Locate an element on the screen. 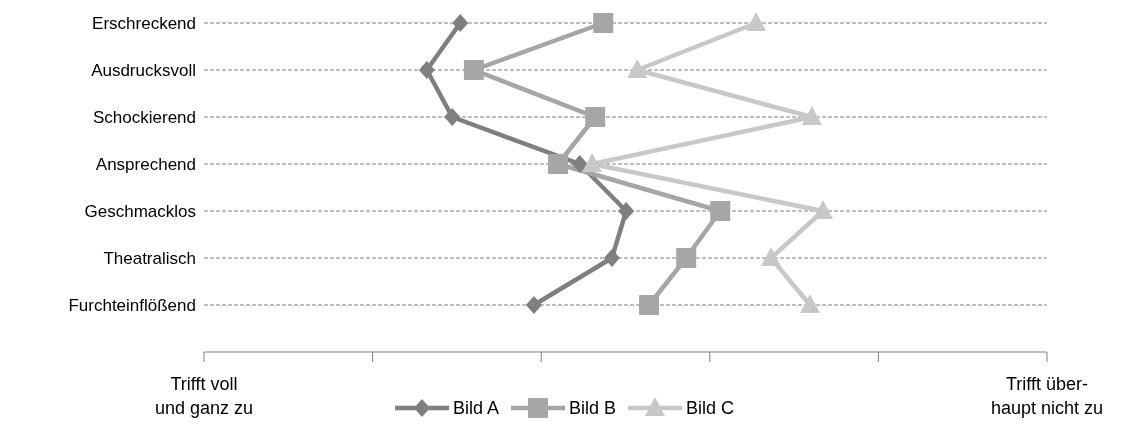 This screenshot has height=434, width=1127. y-tick-label: Geschmacklos is located at coordinates (140, 212).